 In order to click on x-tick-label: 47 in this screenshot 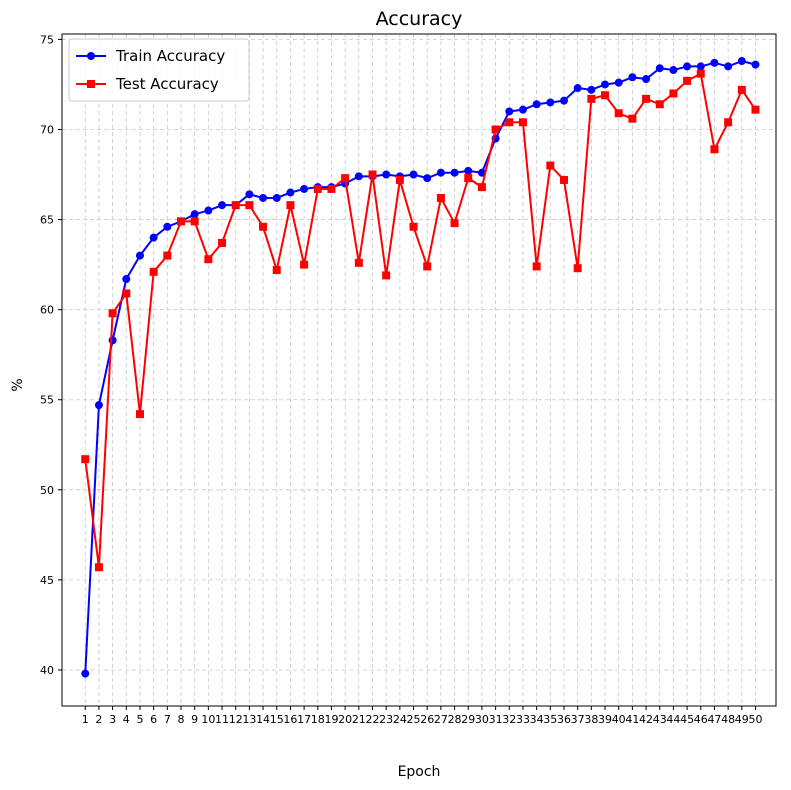, I will do `click(714, 719)`.